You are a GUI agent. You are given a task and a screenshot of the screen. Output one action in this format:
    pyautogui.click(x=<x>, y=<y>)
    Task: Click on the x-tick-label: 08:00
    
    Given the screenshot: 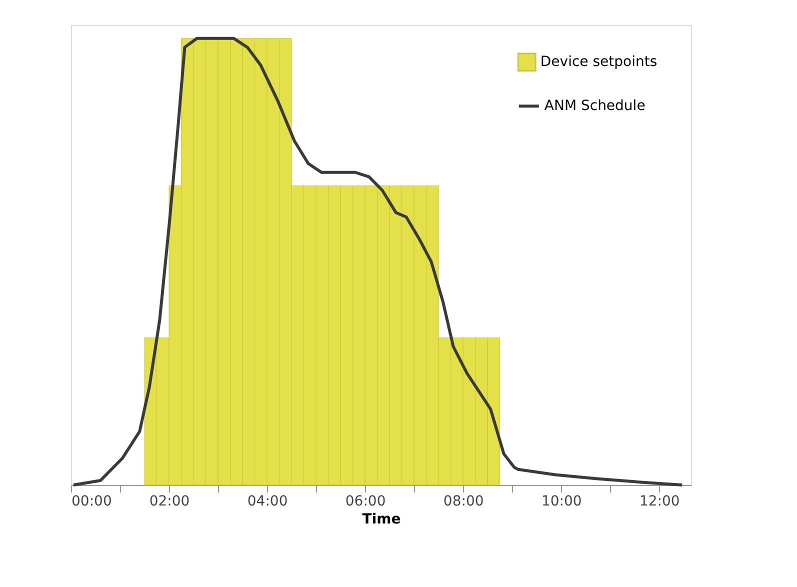 What is the action you would take?
    pyautogui.click(x=463, y=502)
    